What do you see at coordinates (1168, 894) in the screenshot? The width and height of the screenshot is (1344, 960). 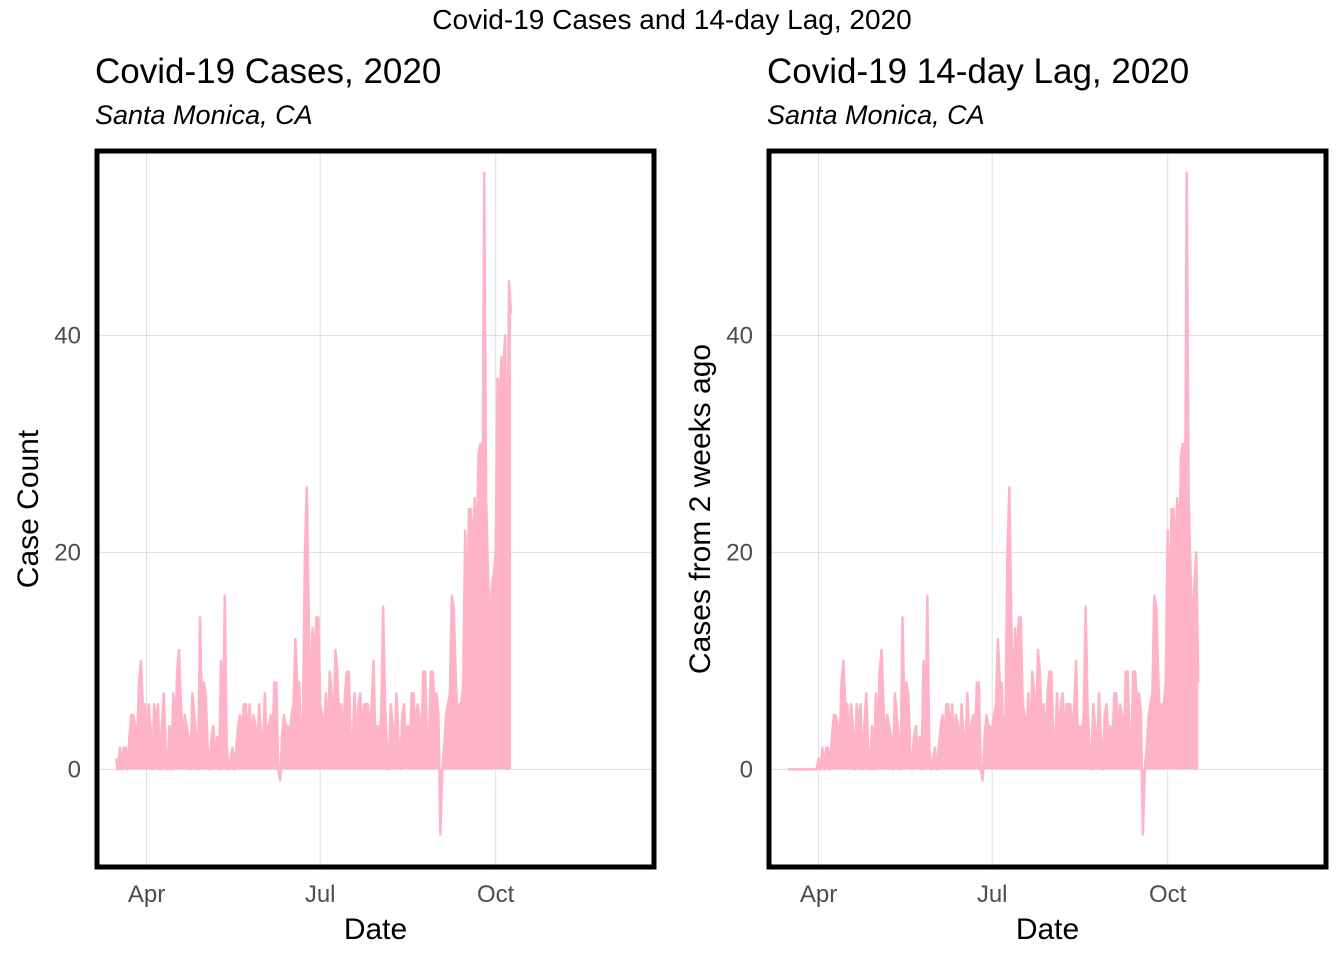 I see `right-x-tick-label: Oct` at bounding box center [1168, 894].